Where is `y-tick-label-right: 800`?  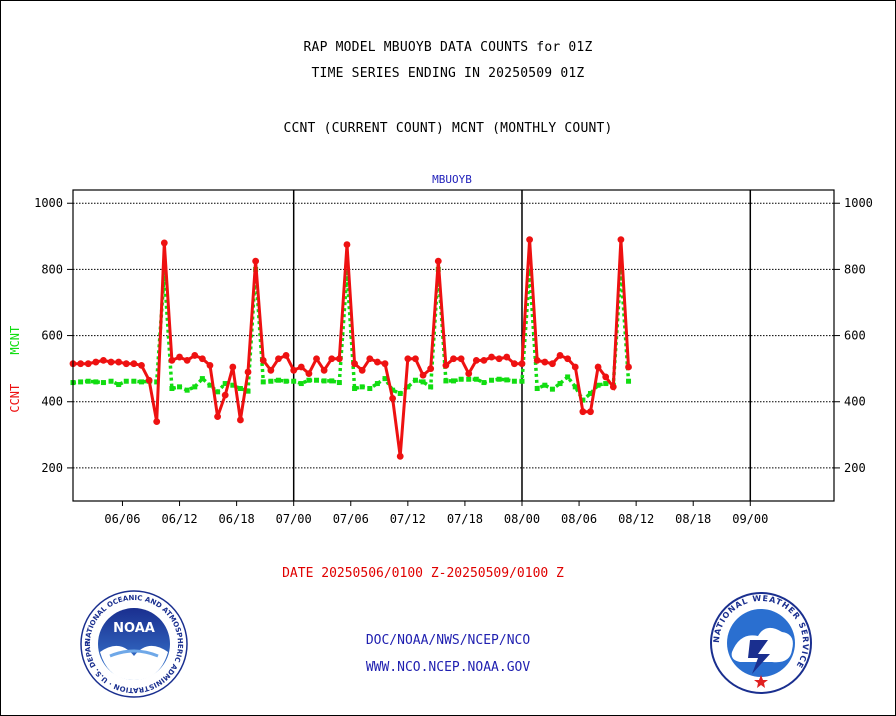
y-tick-label-right: 800 is located at coordinates (855, 269).